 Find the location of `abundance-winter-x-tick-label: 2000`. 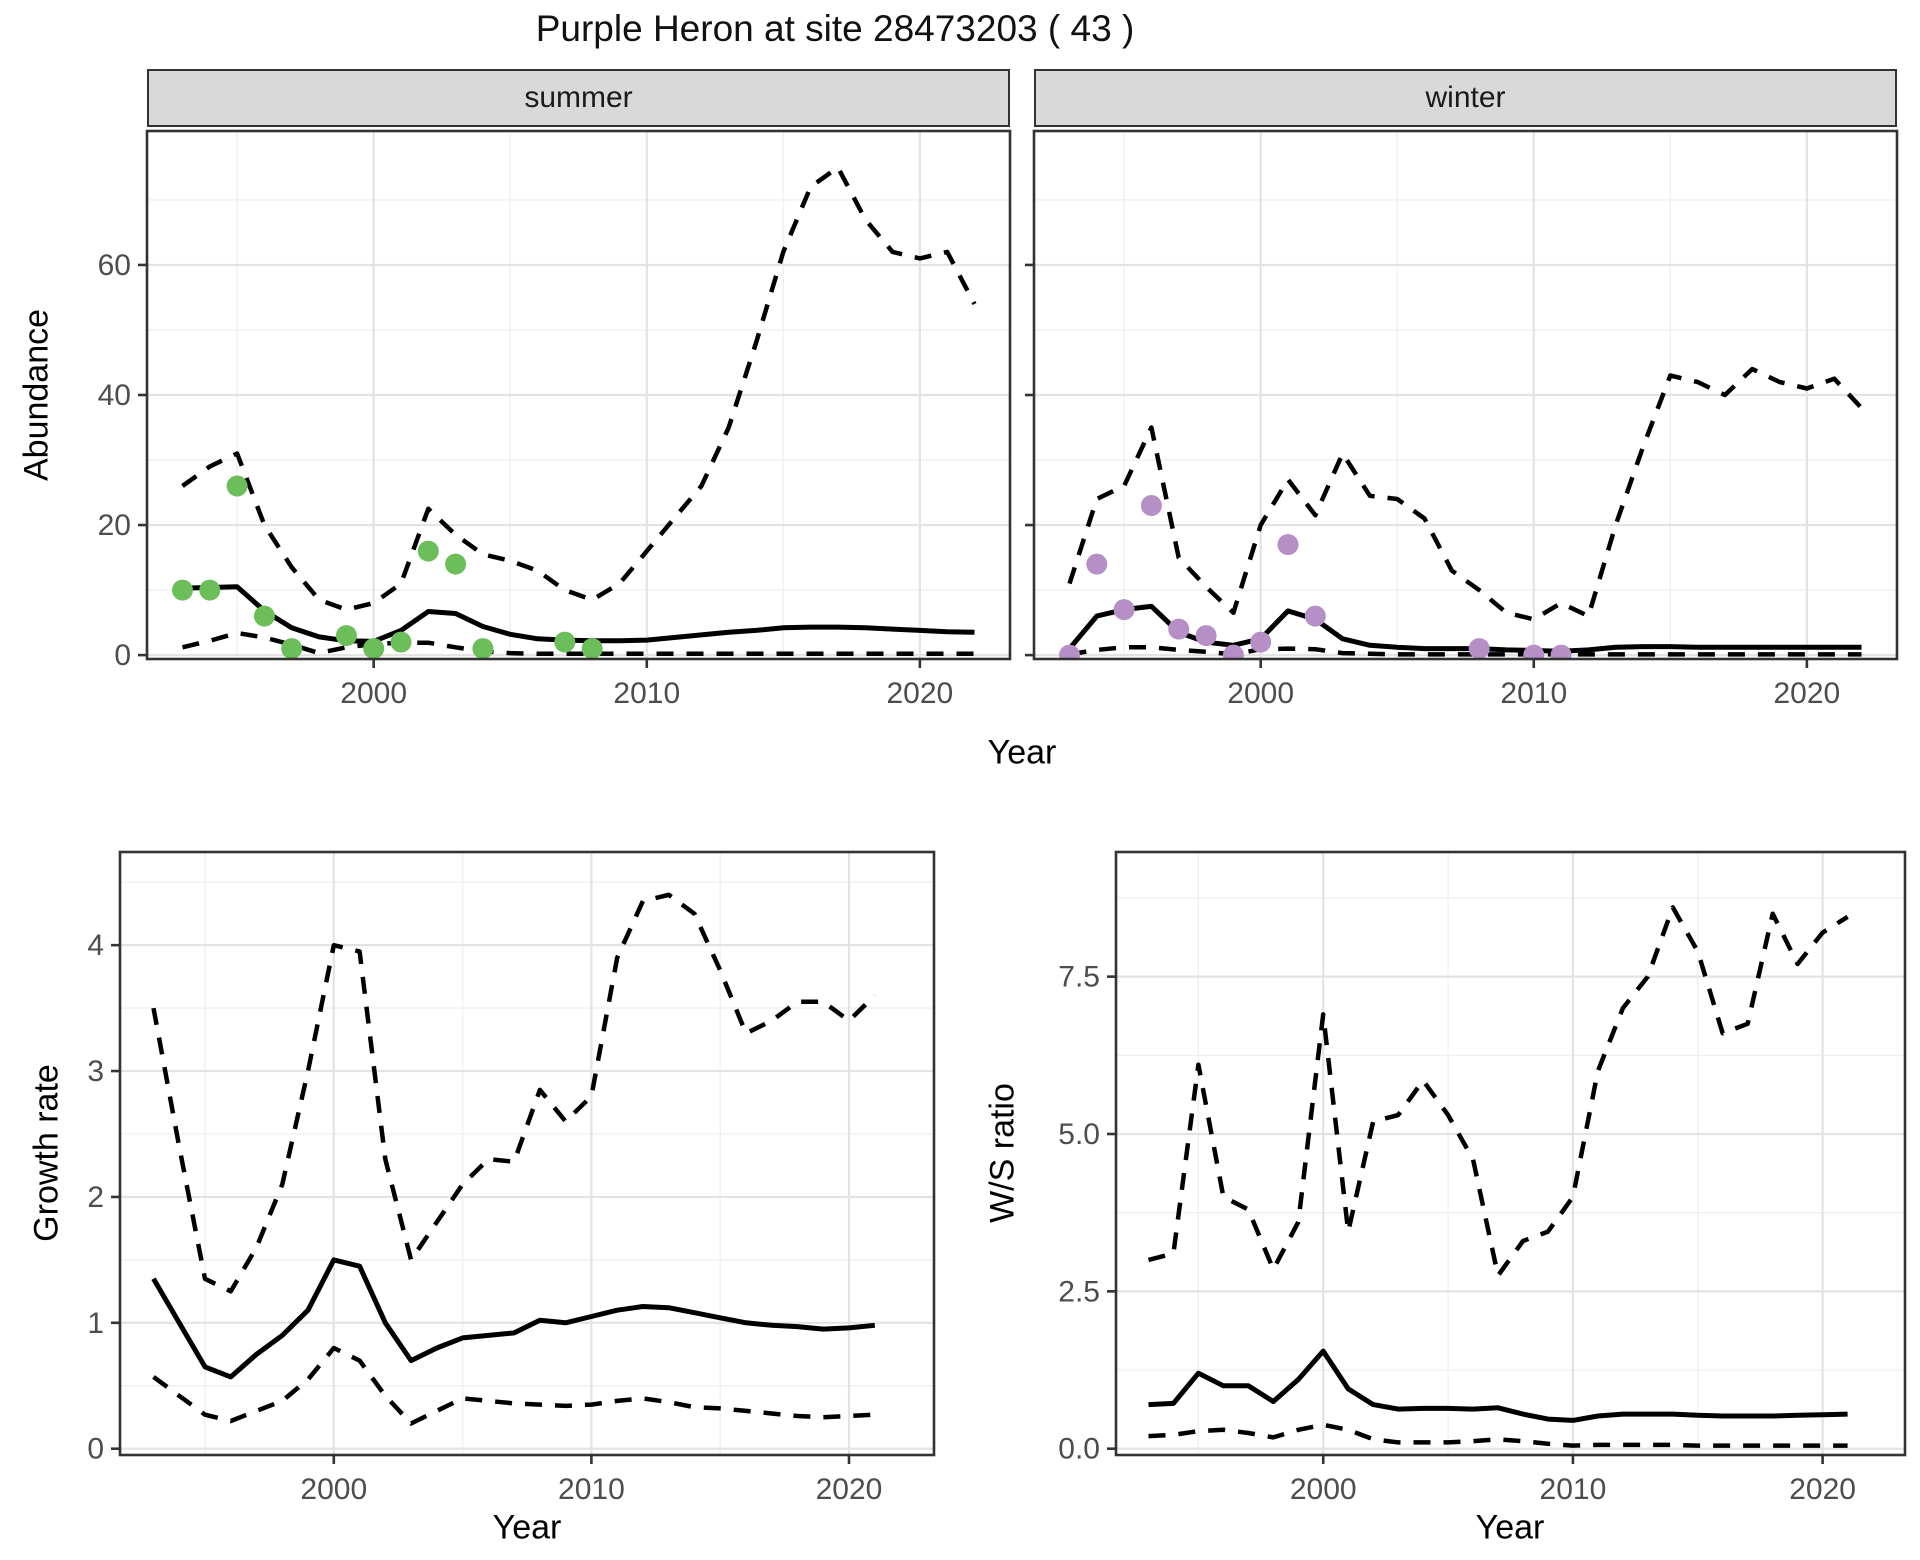

abundance-winter-x-tick-label: 2000 is located at coordinates (1260, 693).